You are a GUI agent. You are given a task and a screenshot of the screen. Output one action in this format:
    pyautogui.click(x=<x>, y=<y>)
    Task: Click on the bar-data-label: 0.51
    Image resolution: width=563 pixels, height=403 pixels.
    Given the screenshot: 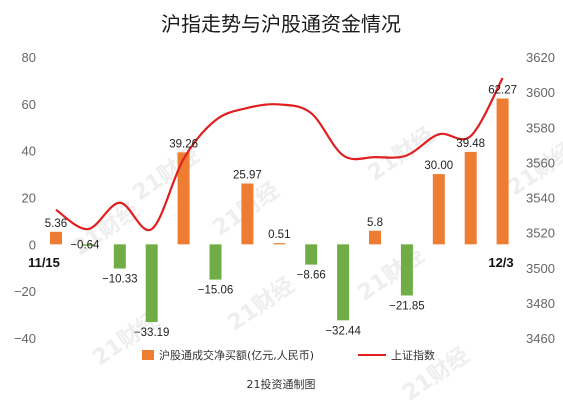 What is the action you would take?
    pyautogui.click(x=279, y=235)
    